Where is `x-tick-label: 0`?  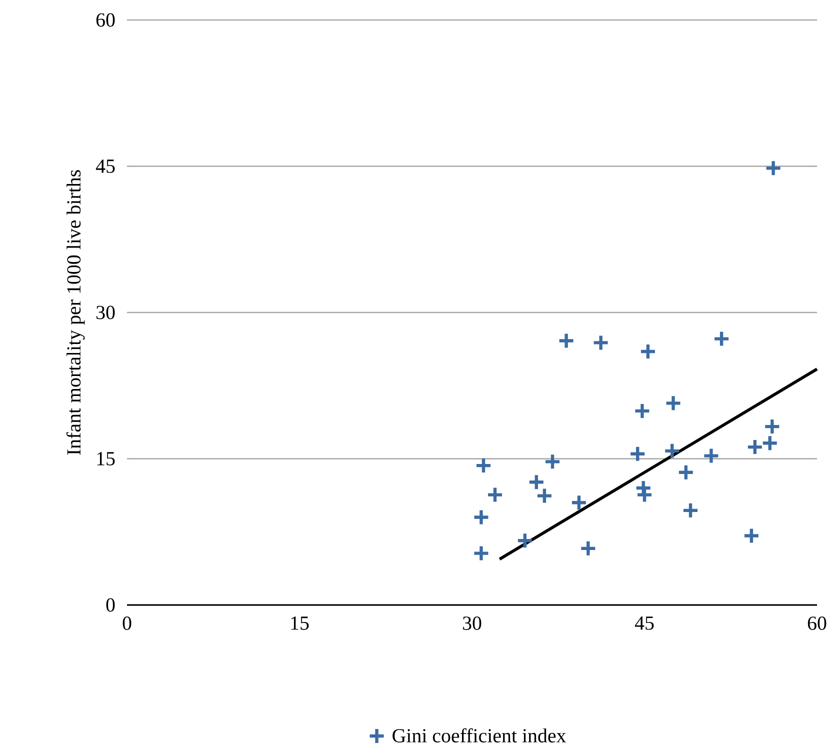 x-tick-label: 0 is located at coordinates (127, 623).